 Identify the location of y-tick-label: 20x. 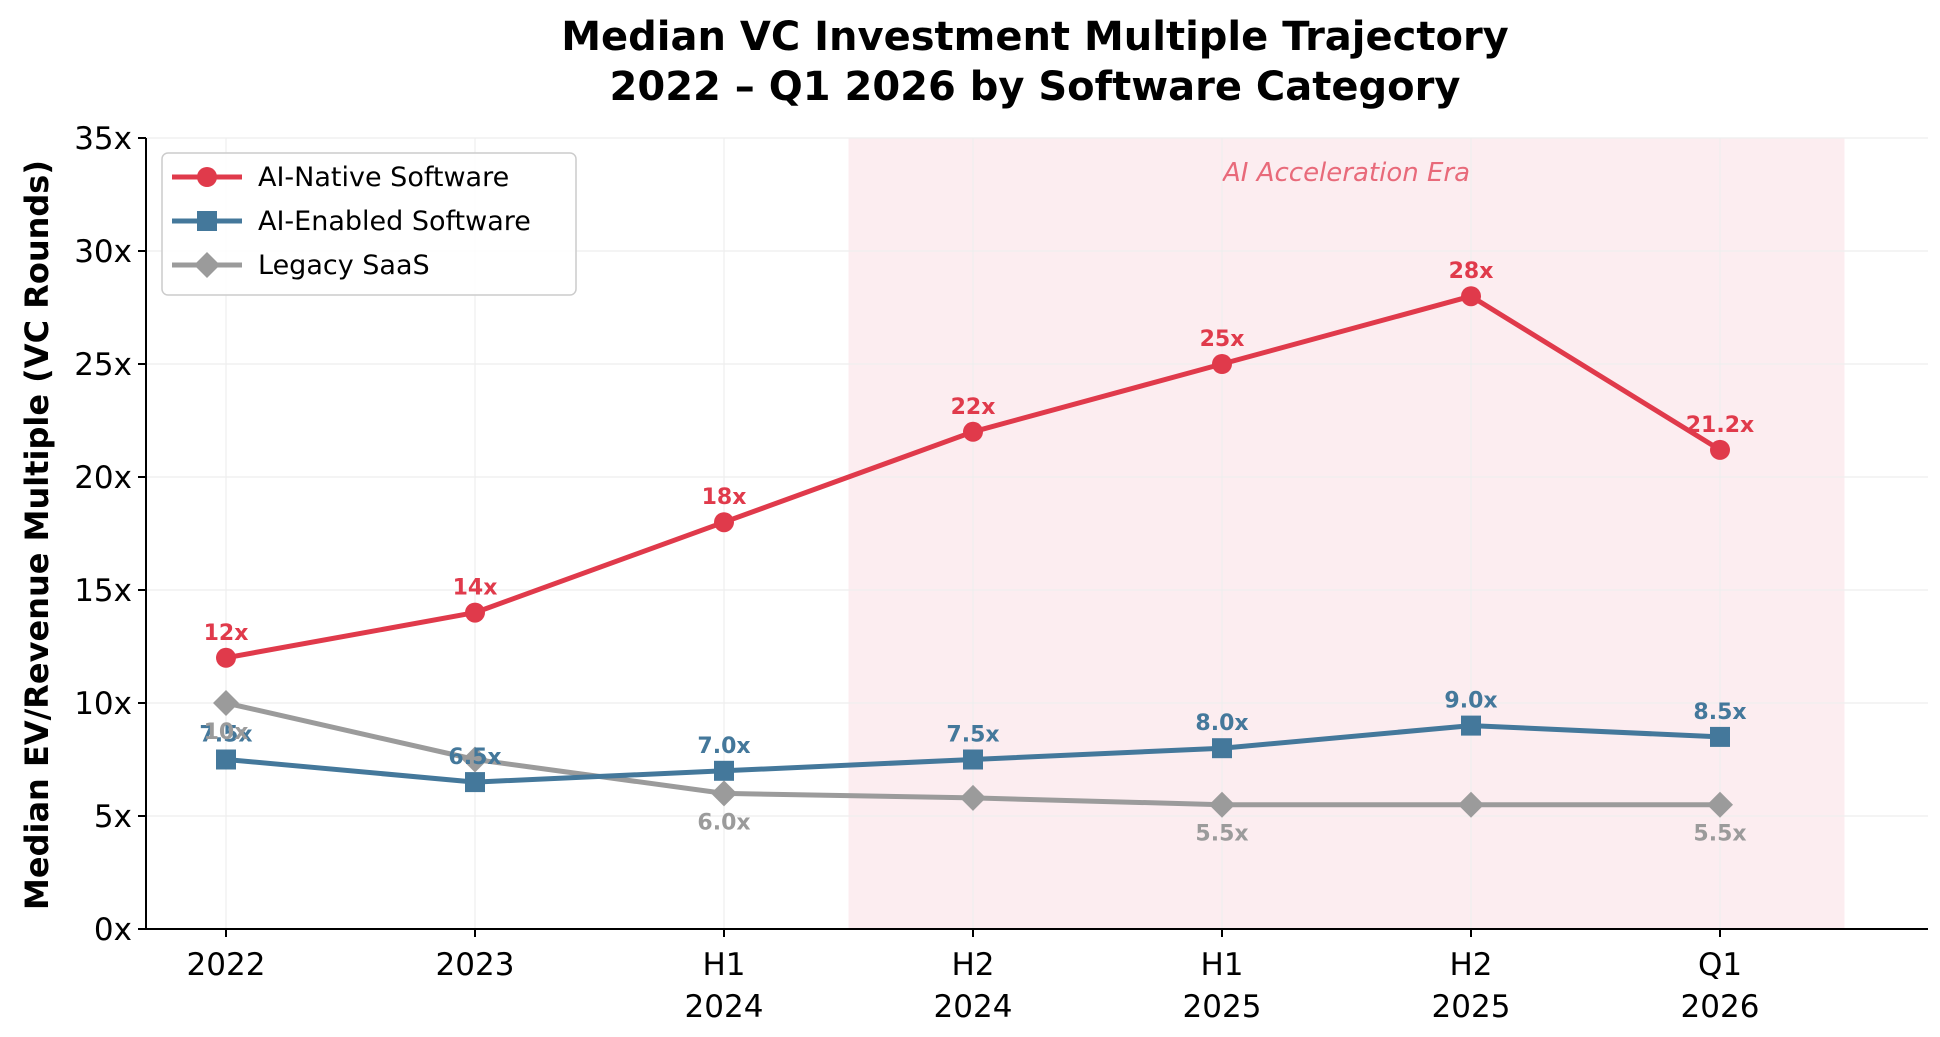
(103, 478).